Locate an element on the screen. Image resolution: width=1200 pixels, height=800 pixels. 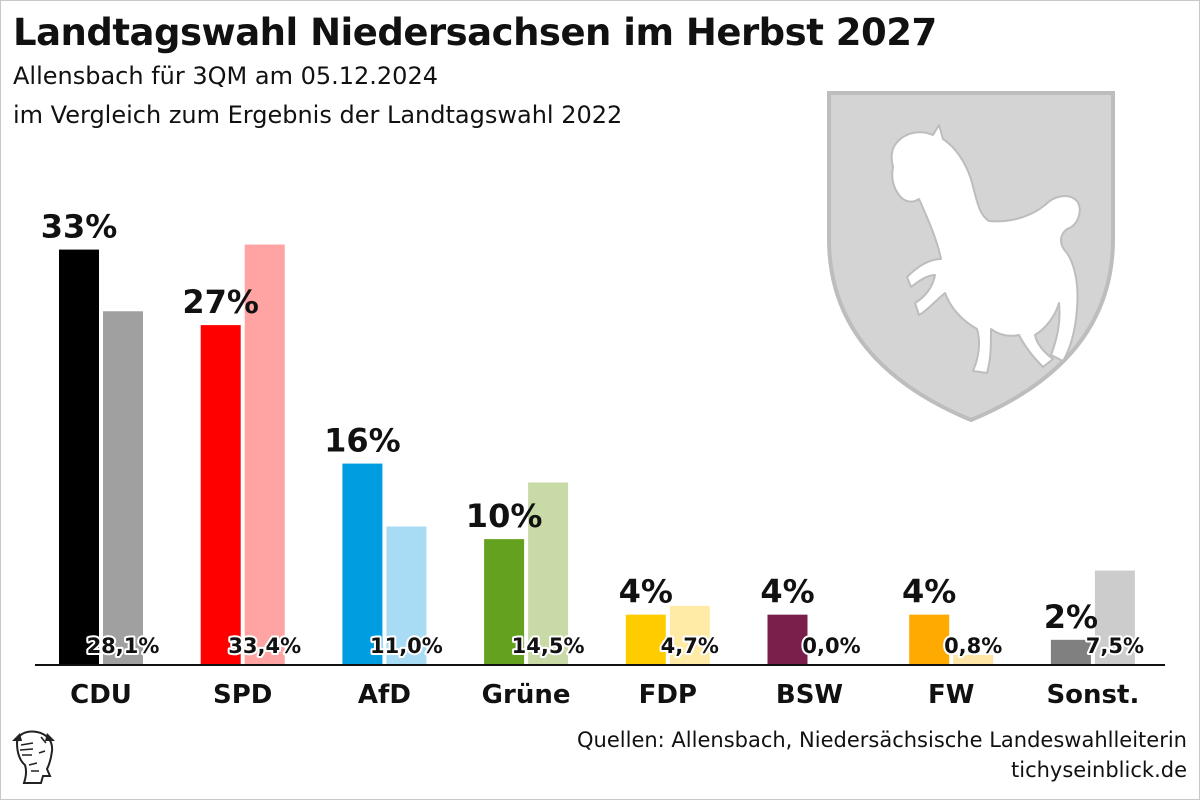
category-label-0: CDU is located at coordinates (101, 695).